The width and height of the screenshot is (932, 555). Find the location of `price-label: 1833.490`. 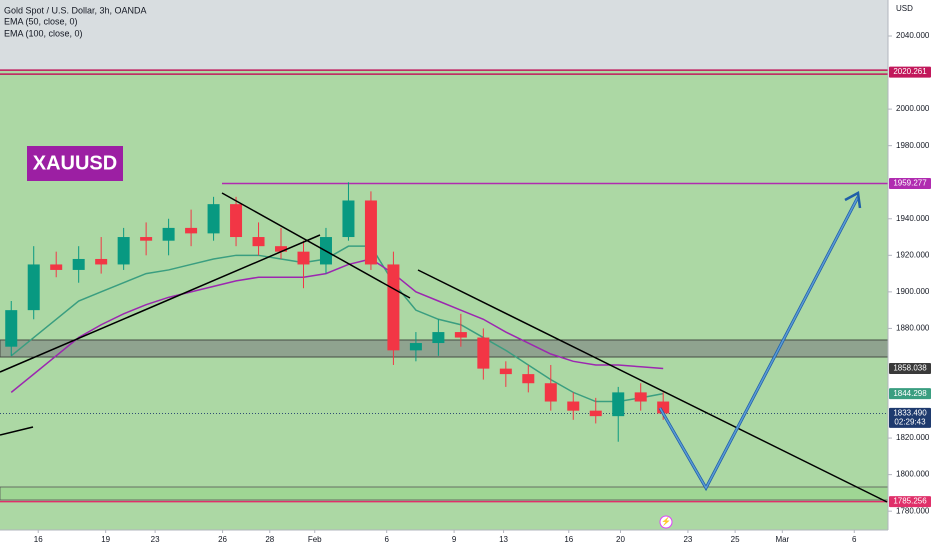

price-label: 1833.490 is located at coordinates (910, 413).